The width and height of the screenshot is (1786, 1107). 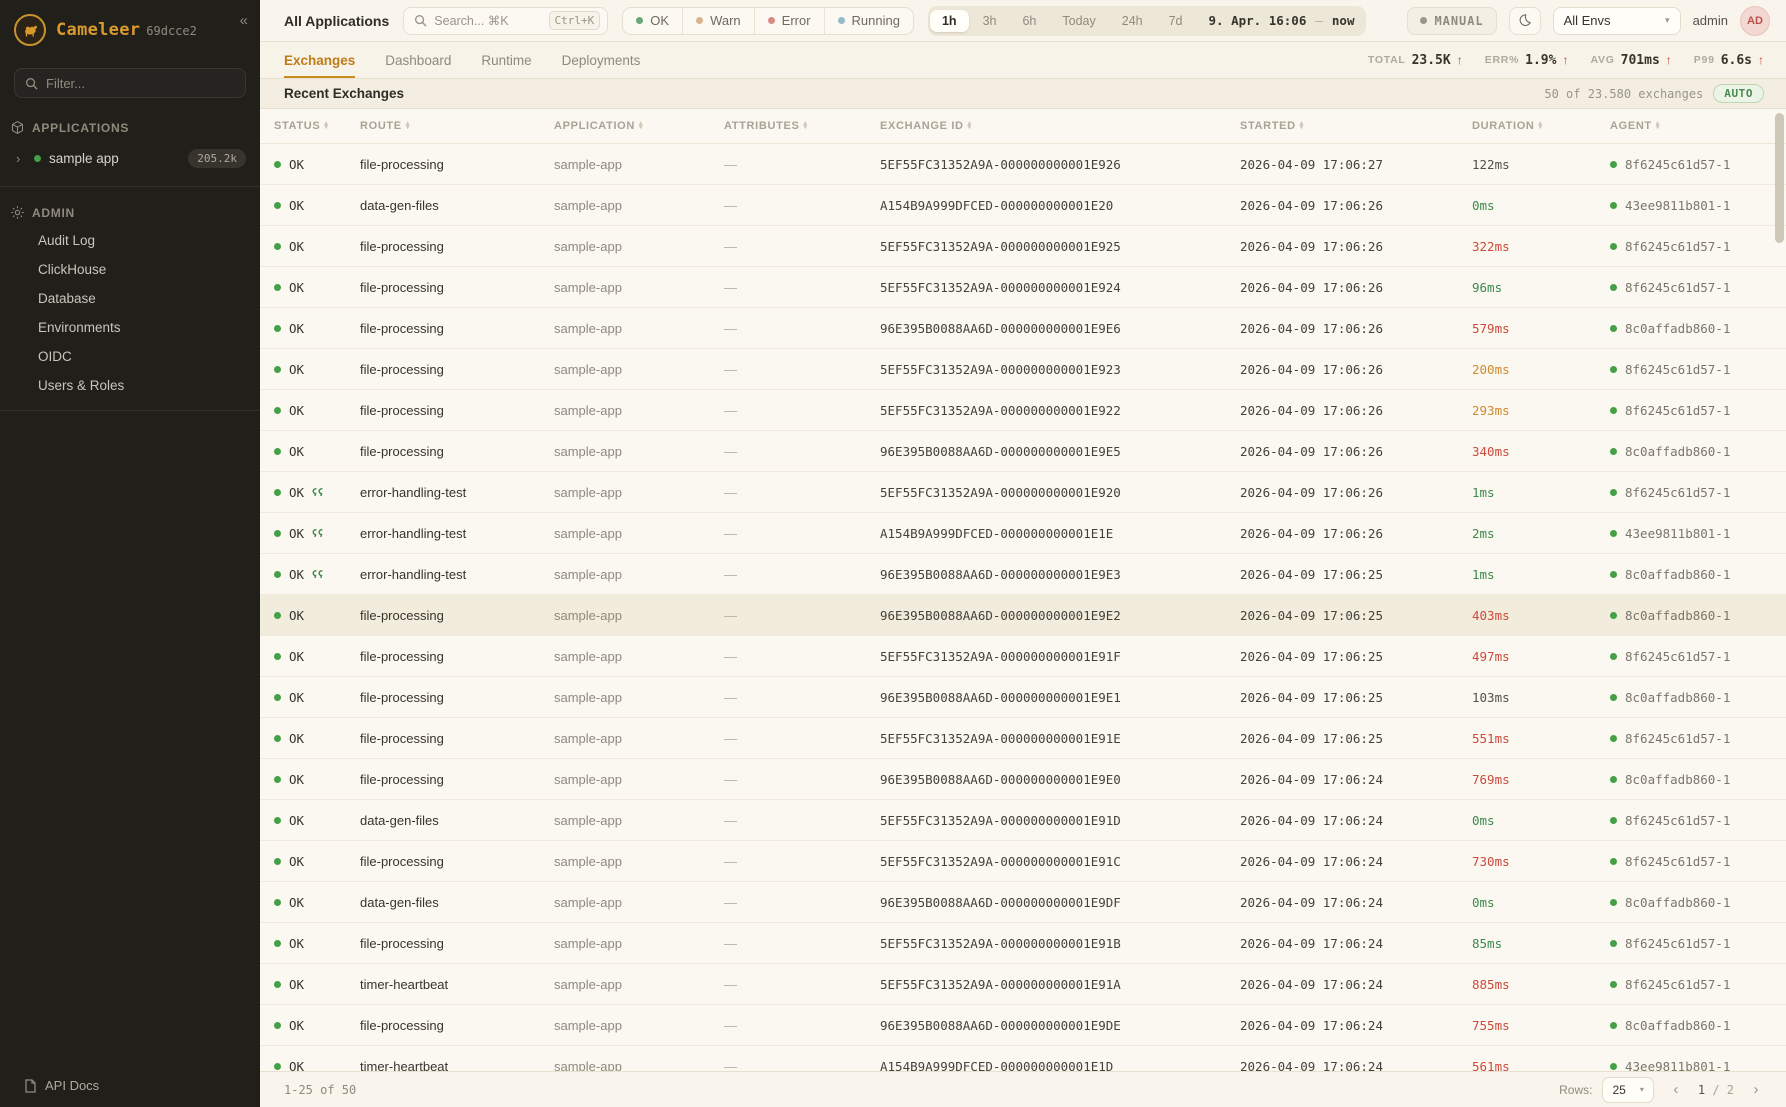 What do you see at coordinates (1000, 287) in the screenshot?
I see `exchange-id-cell: 5EF55FC31352A9A-000000000001E924` at bounding box center [1000, 287].